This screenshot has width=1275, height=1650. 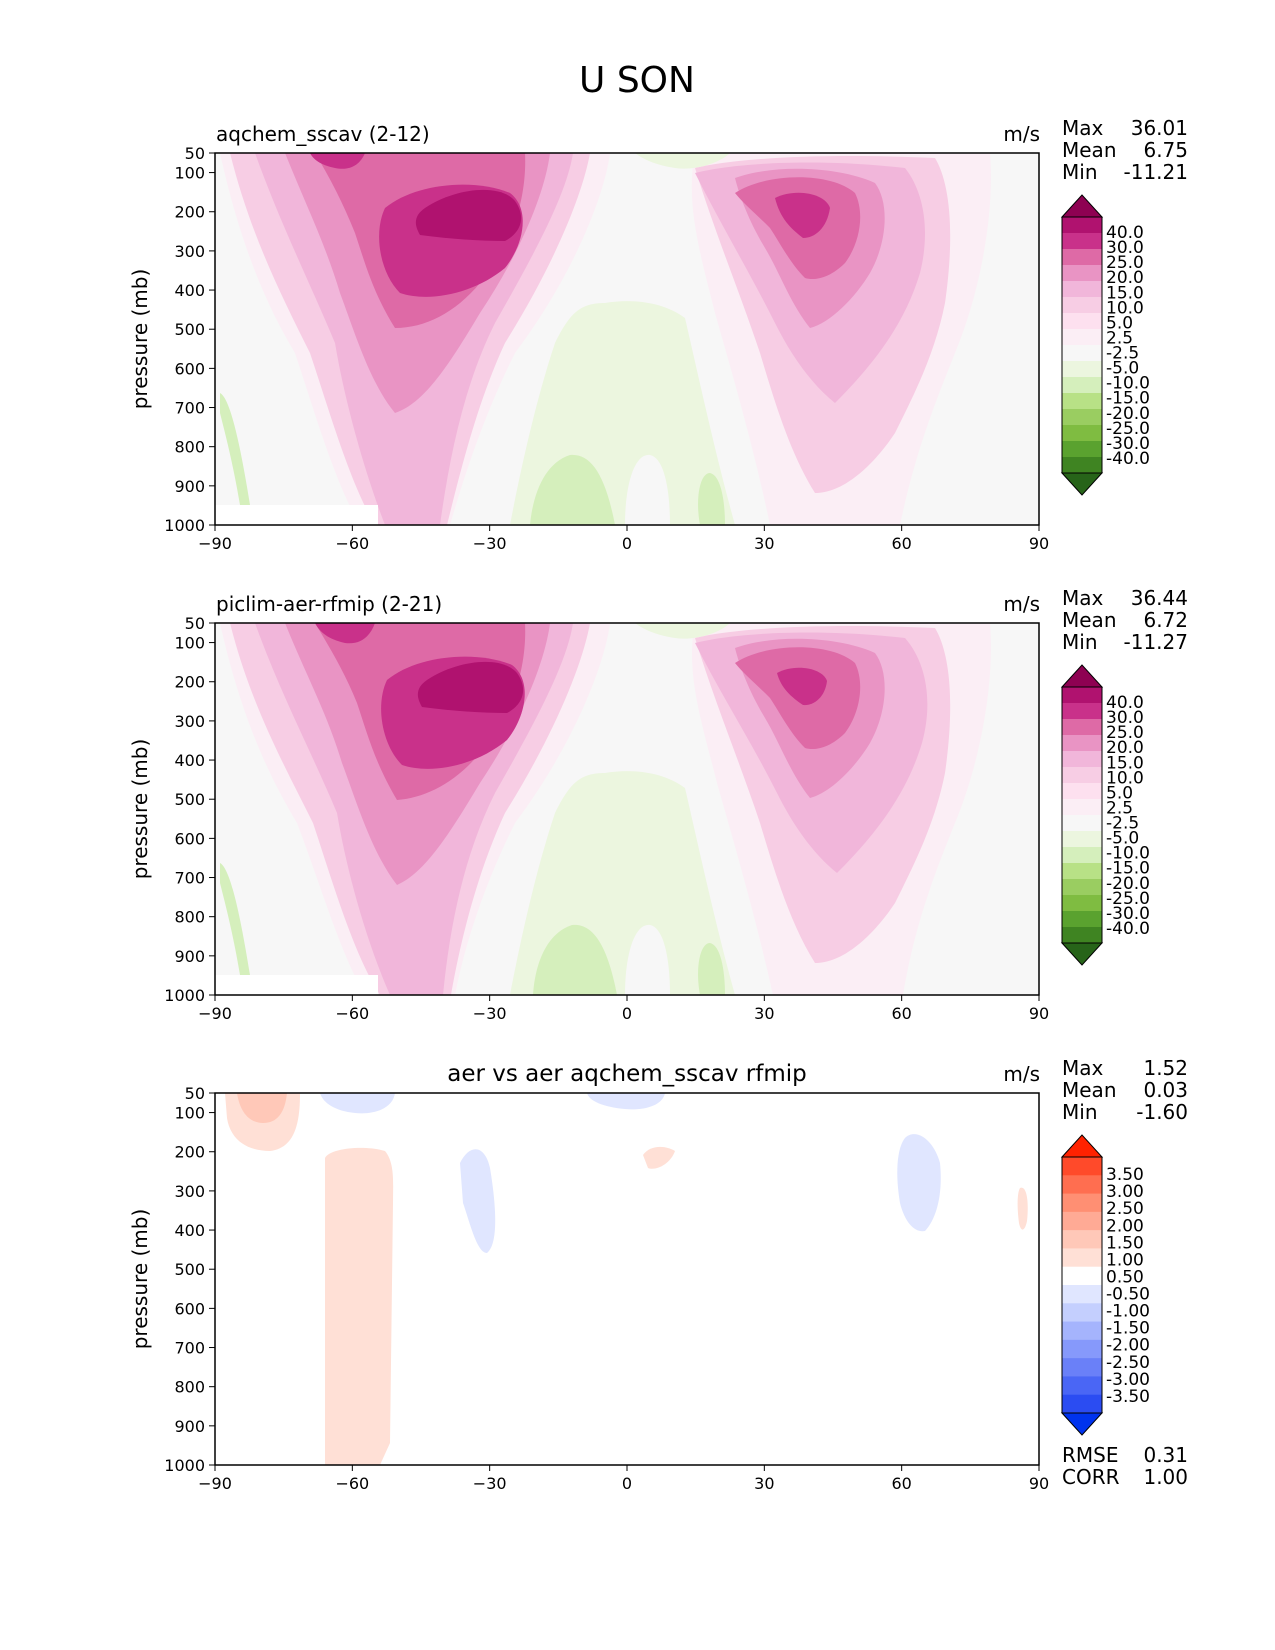 I want to click on y-tick-label: 1000, so click(x=184, y=525).